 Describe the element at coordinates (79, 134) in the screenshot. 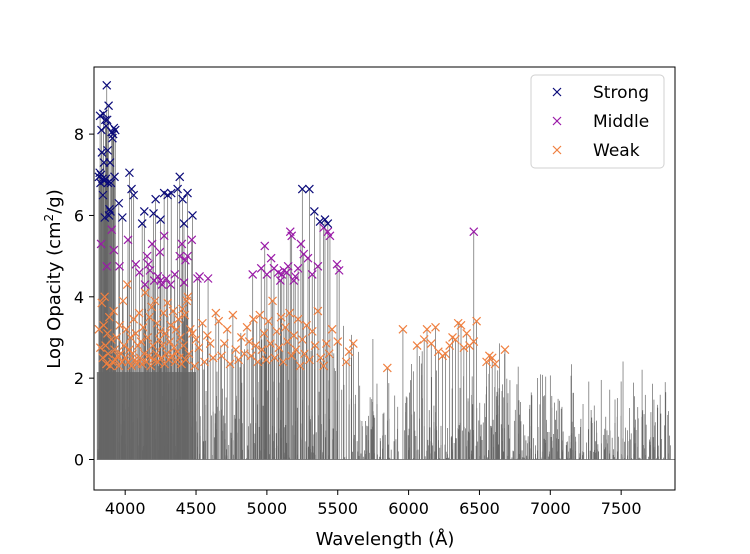

I see `y-tick-label: 8` at that location.